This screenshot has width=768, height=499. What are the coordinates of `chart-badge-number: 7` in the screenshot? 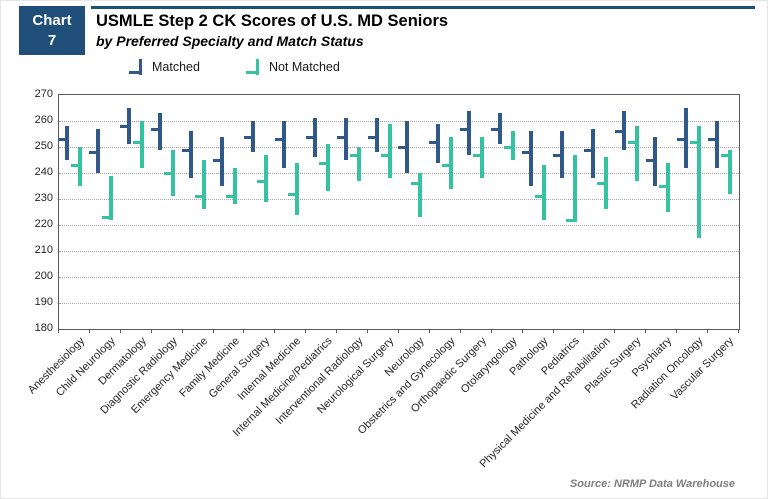 It's located at (52, 40).